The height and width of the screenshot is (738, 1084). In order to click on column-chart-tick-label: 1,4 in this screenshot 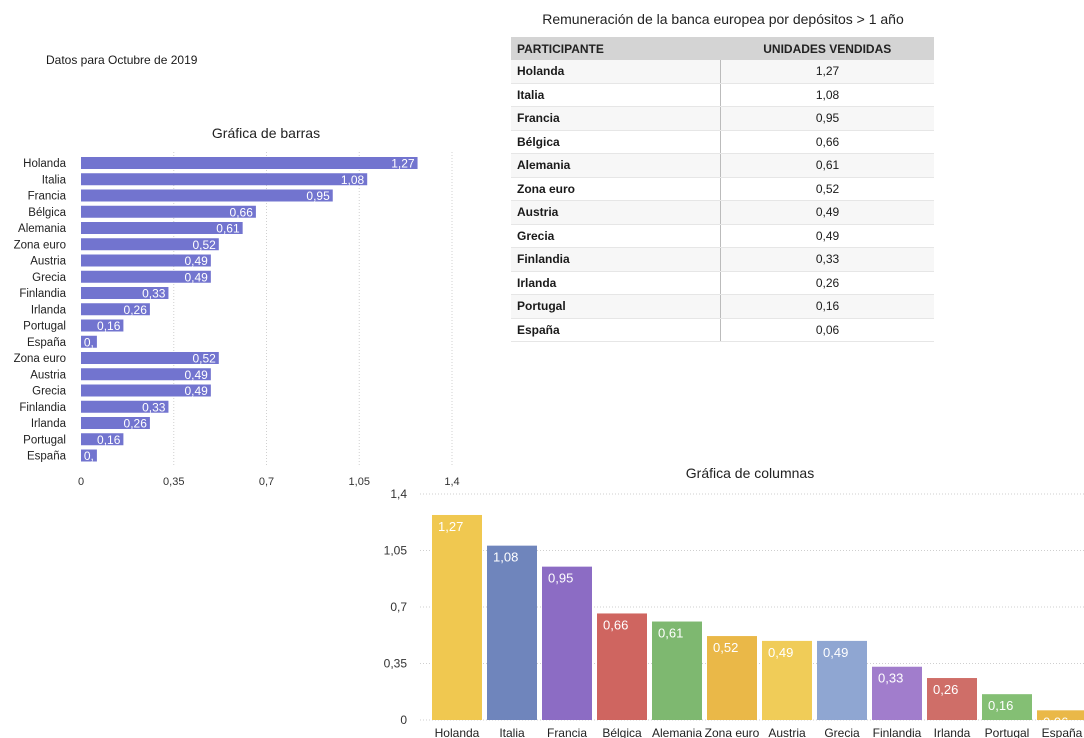, I will do `click(398, 494)`.